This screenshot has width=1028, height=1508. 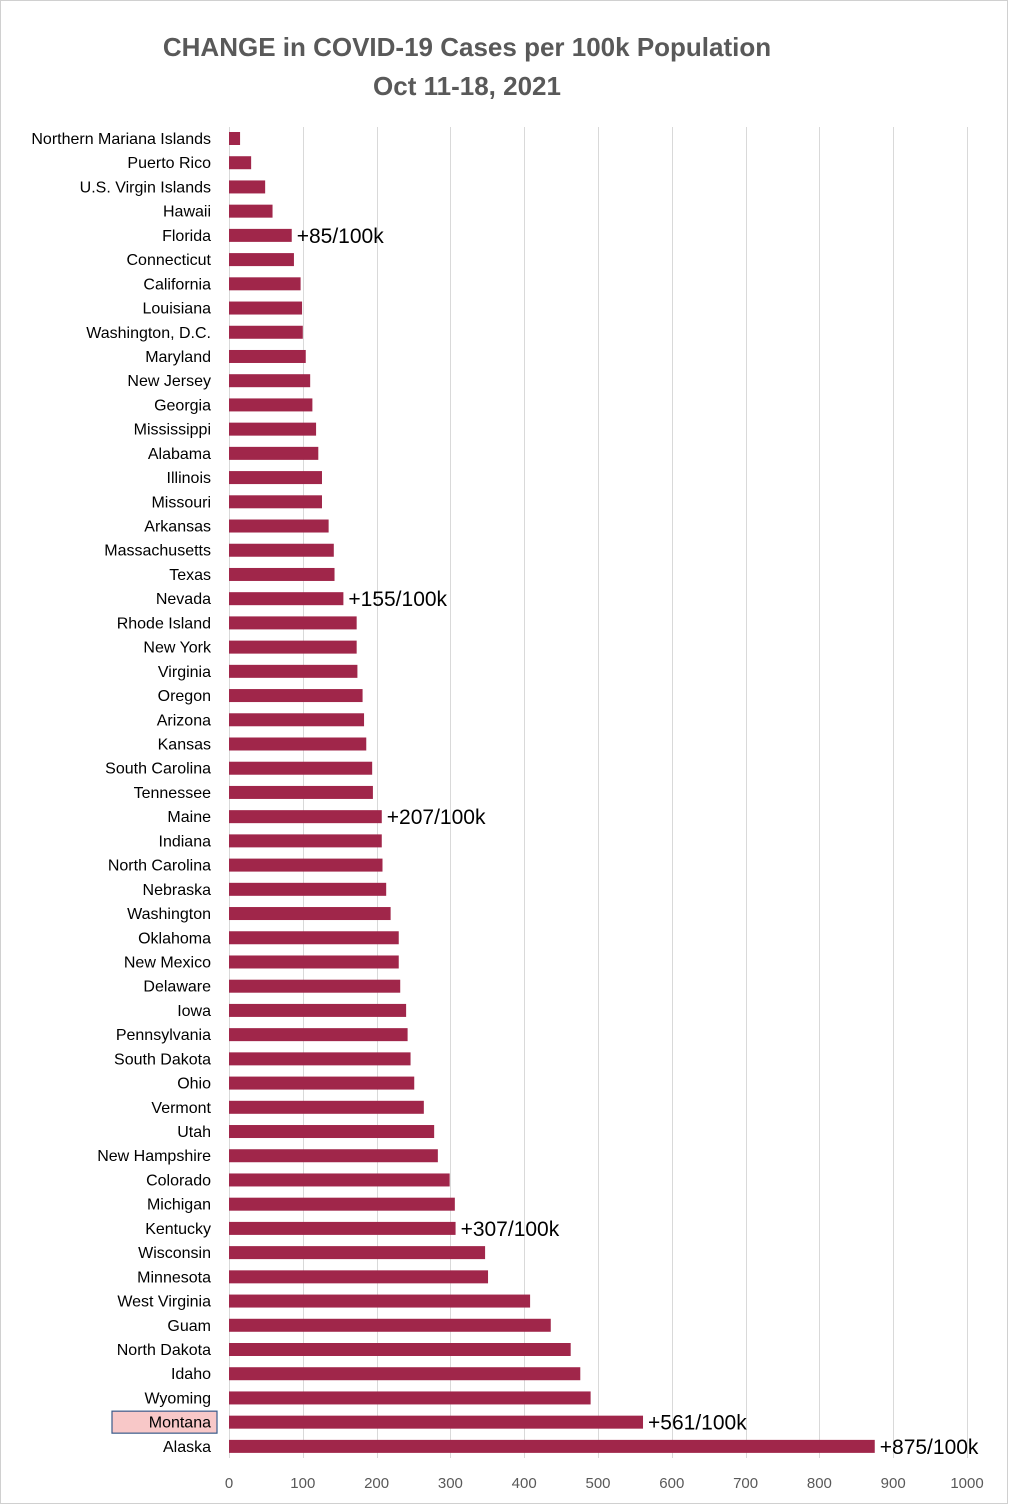 What do you see at coordinates (301, 792) in the screenshot?
I see `bar-tennessee` at bounding box center [301, 792].